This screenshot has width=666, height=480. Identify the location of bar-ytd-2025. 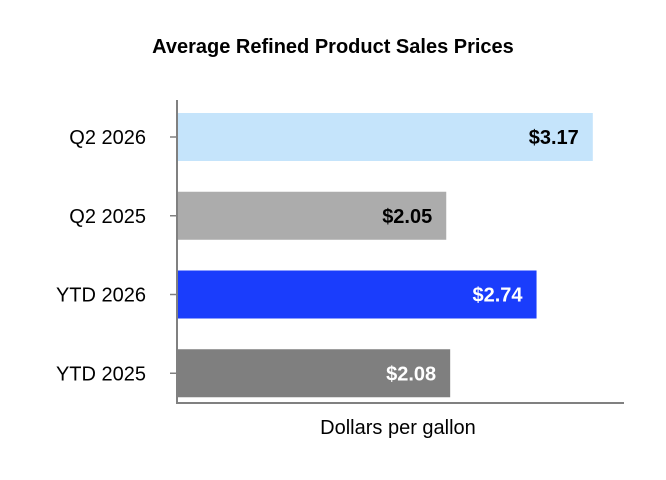
(314, 373).